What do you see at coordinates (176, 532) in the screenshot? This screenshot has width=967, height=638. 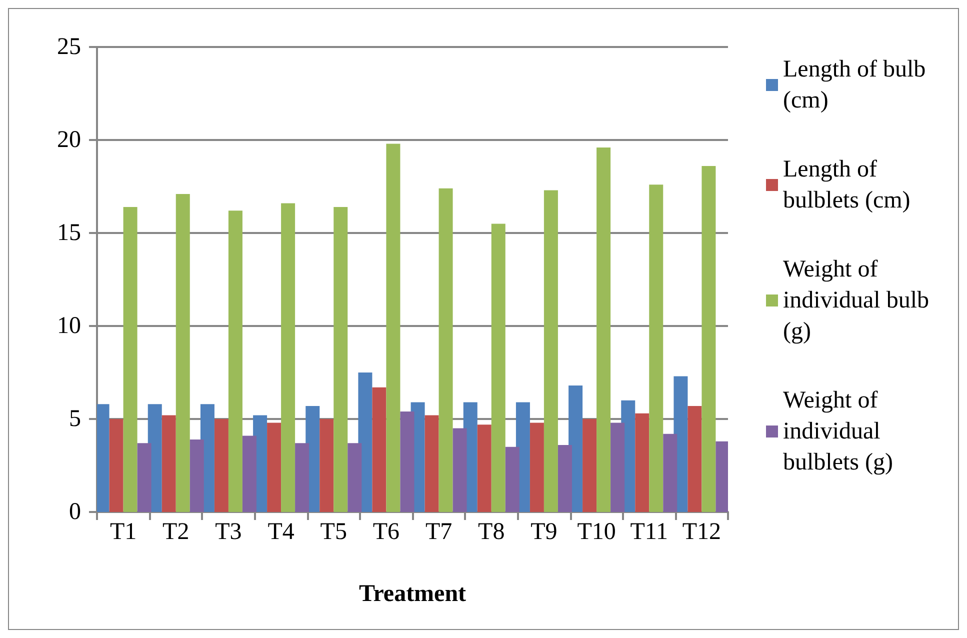 I see `x-tick-label: T2` at bounding box center [176, 532].